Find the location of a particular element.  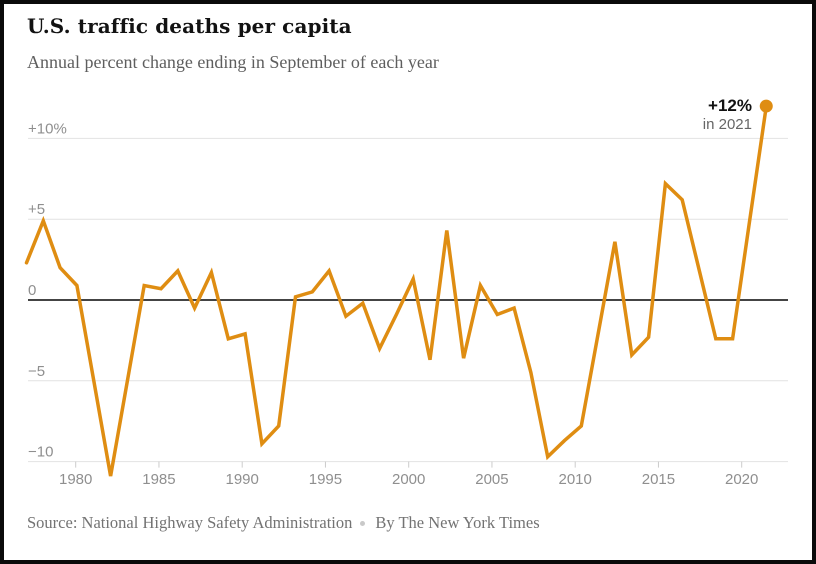

x-axis-label: 2000 is located at coordinates (408, 479).